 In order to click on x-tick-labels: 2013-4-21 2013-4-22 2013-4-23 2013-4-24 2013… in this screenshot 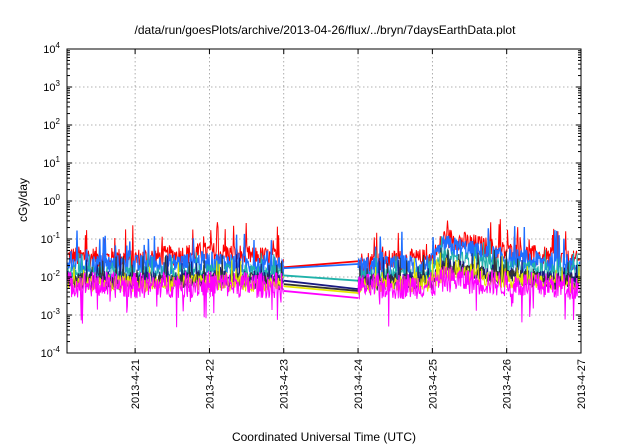, I will do `click(359, 384)`.